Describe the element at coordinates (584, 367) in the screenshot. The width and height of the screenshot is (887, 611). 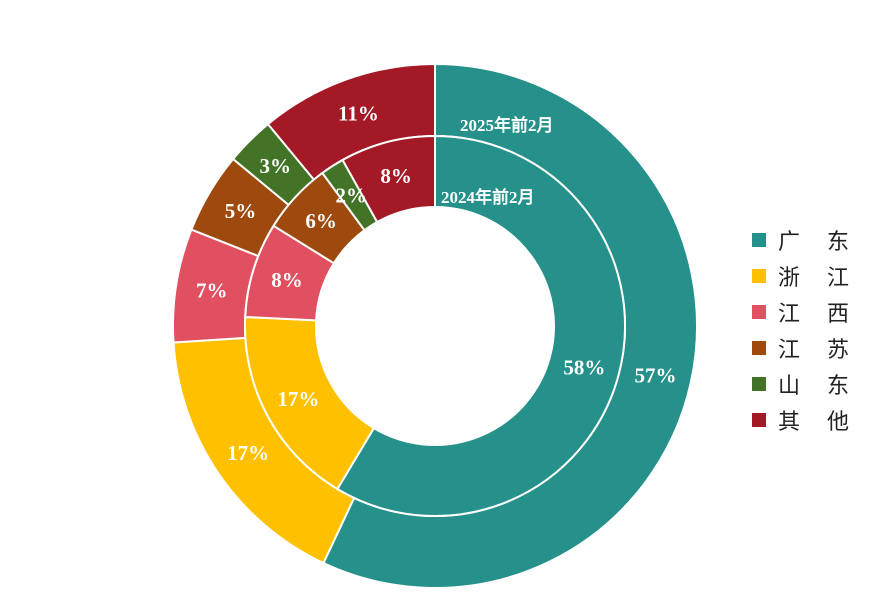
I see `inner-label-guangdong: 58%` at that location.